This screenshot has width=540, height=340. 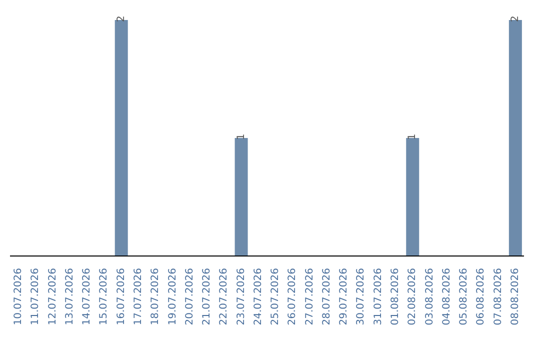 I want to click on x-tick-label: 08.08.2026, so click(x=515, y=297).